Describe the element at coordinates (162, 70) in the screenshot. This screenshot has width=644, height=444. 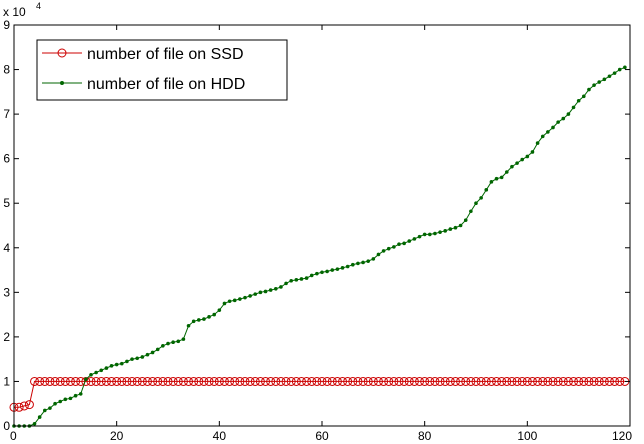
I see `legend-box` at that location.